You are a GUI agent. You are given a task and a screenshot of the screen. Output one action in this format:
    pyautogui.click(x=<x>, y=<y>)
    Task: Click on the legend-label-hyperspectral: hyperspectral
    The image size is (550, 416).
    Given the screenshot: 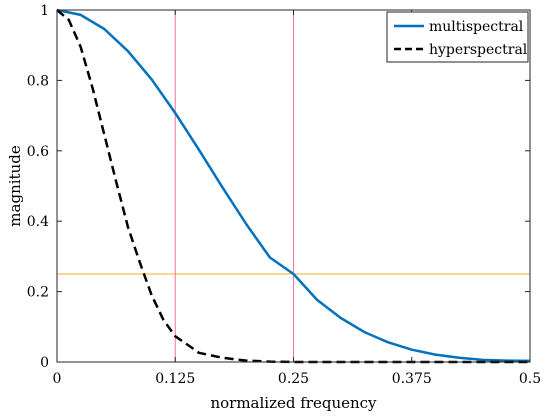 What is the action you would take?
    pyautogui.click(x=478, y=50)
    